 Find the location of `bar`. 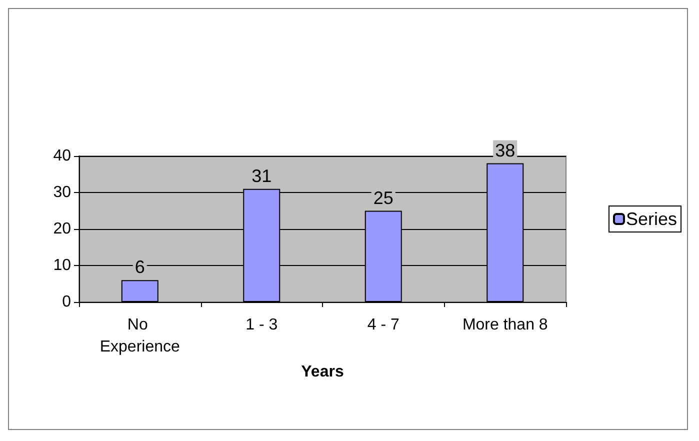

bar is located at coordinates (139, 291).